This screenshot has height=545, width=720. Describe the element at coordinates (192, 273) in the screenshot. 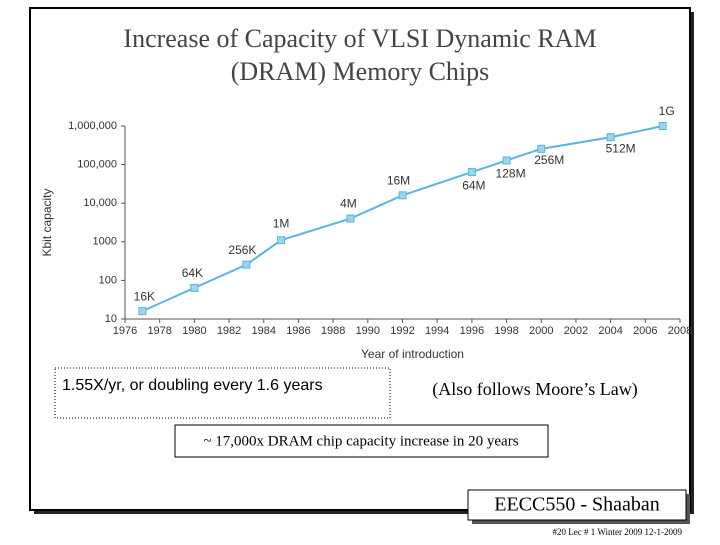

I see `data-label: 64K` at that location.